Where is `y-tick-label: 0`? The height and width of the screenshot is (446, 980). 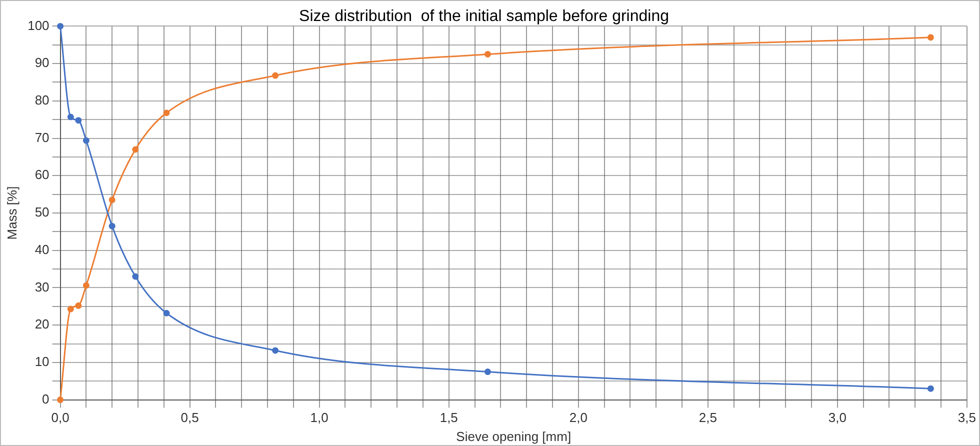 y-tick-label: 0 is located at coordinates (46, 398).